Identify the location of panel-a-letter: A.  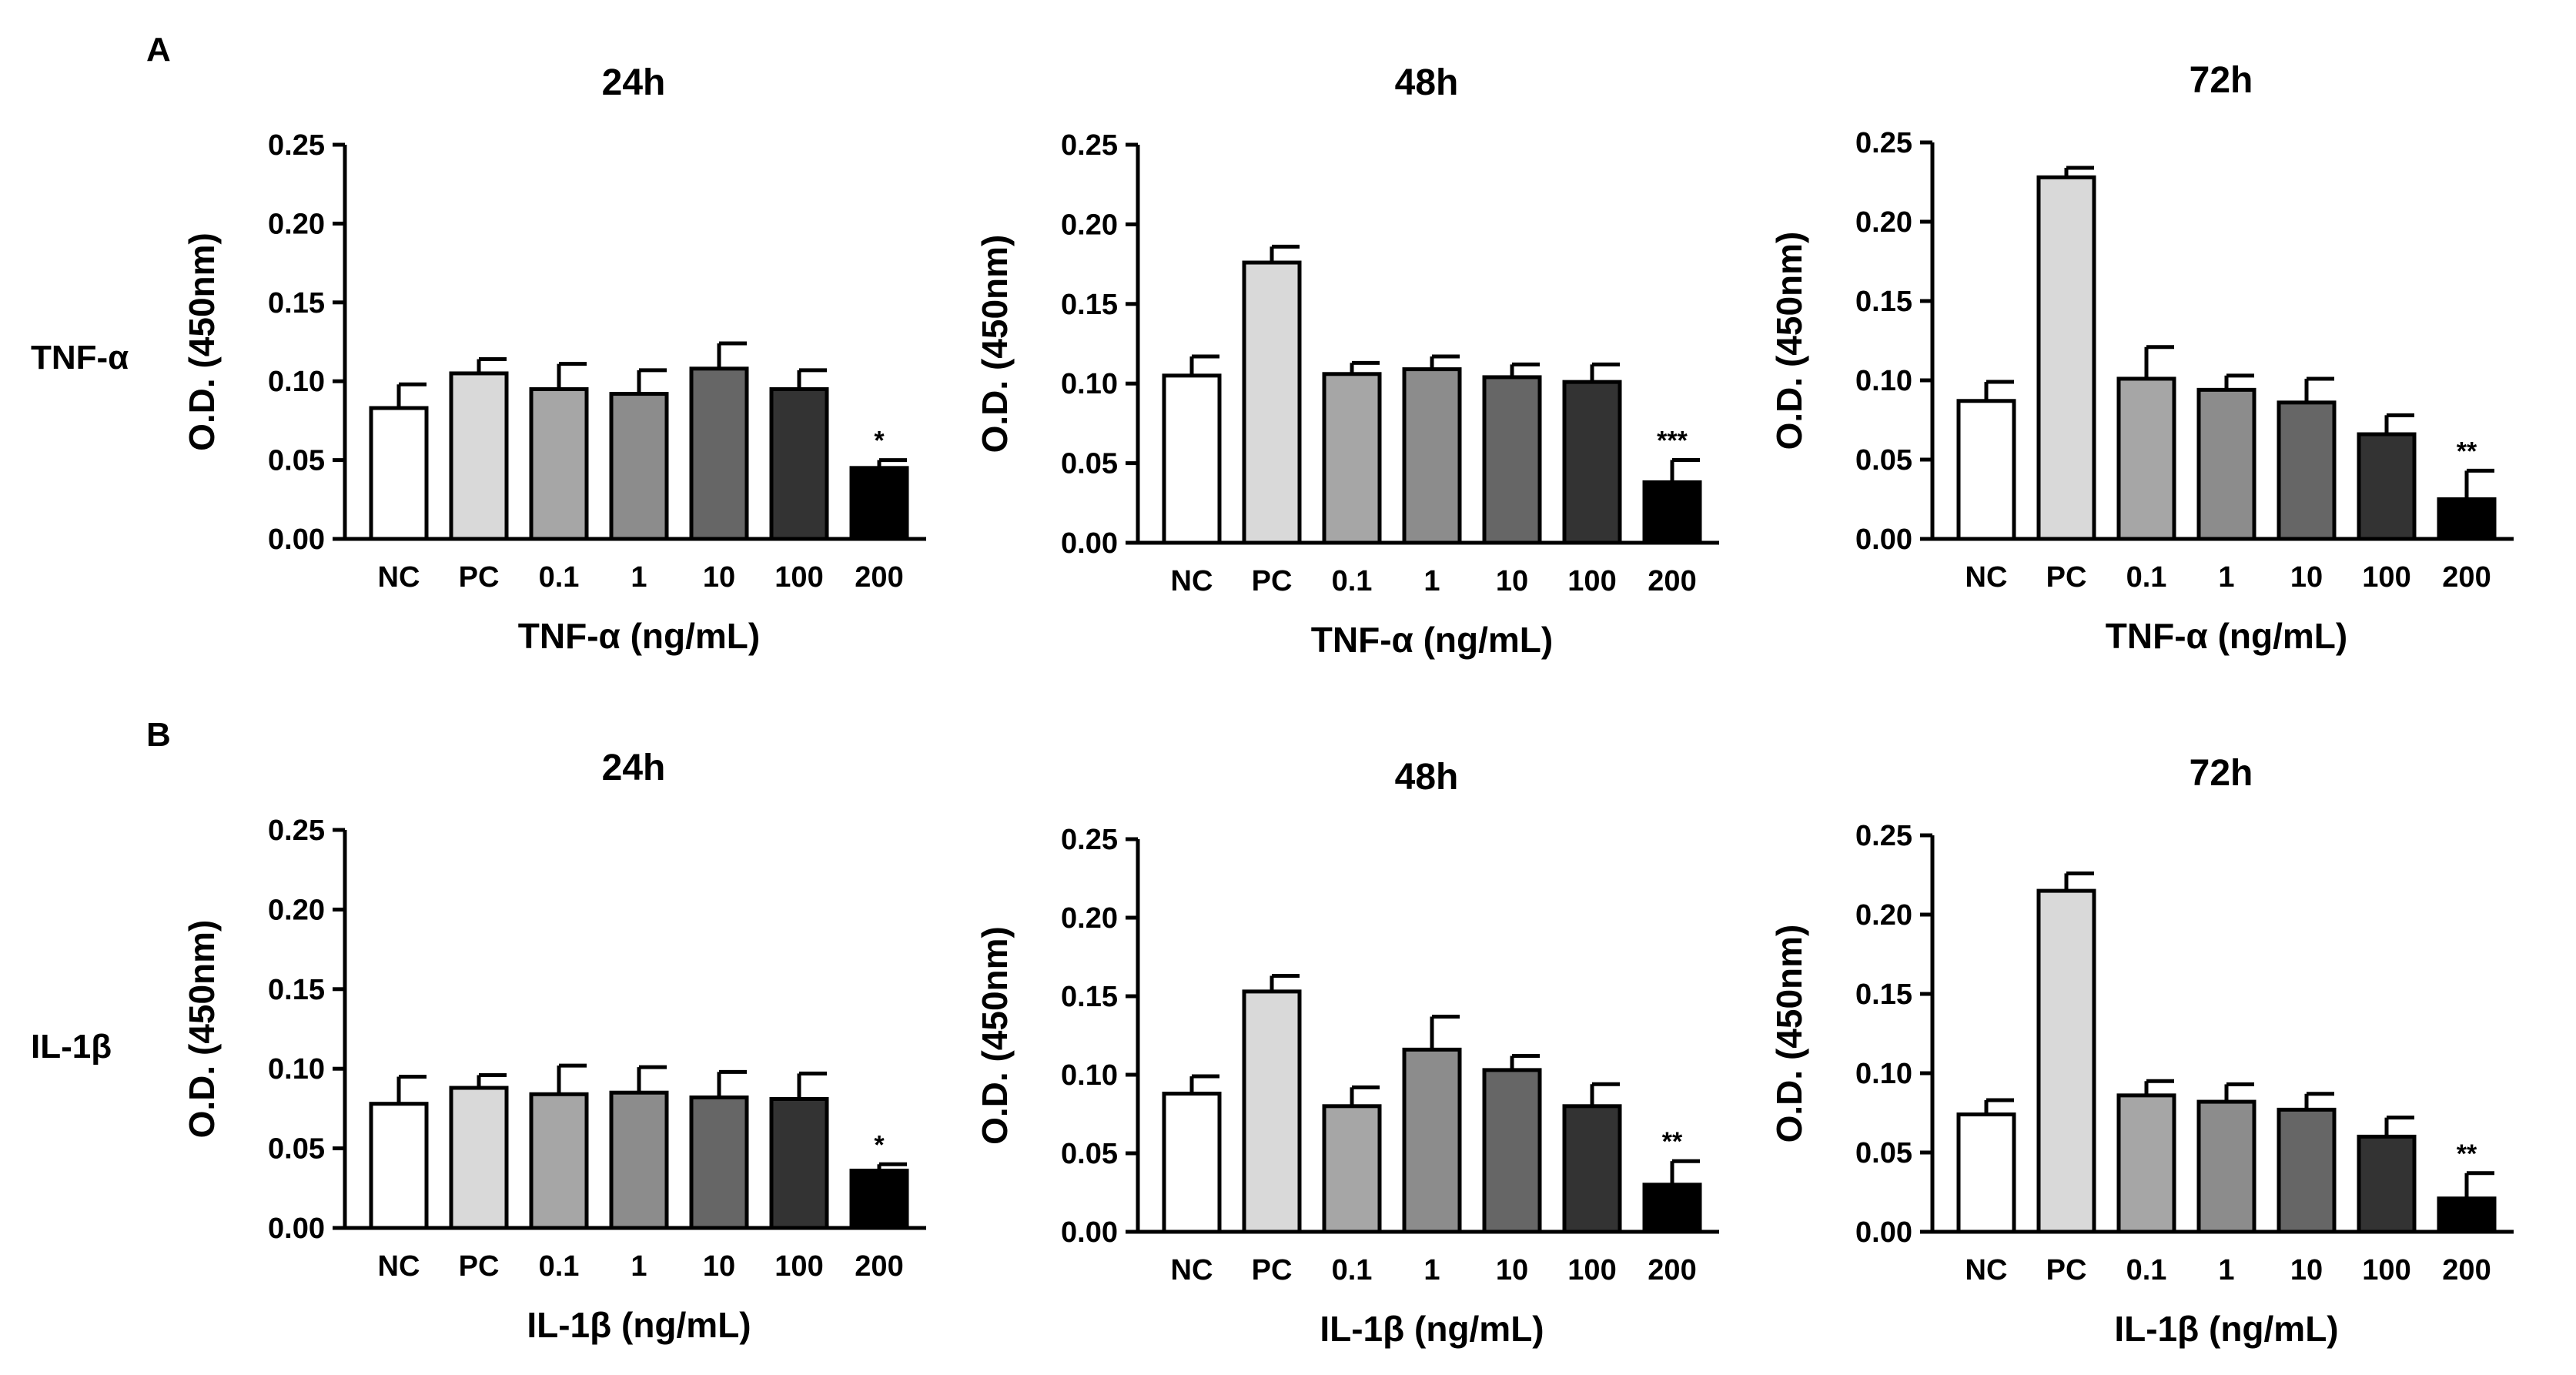
(159, 50).